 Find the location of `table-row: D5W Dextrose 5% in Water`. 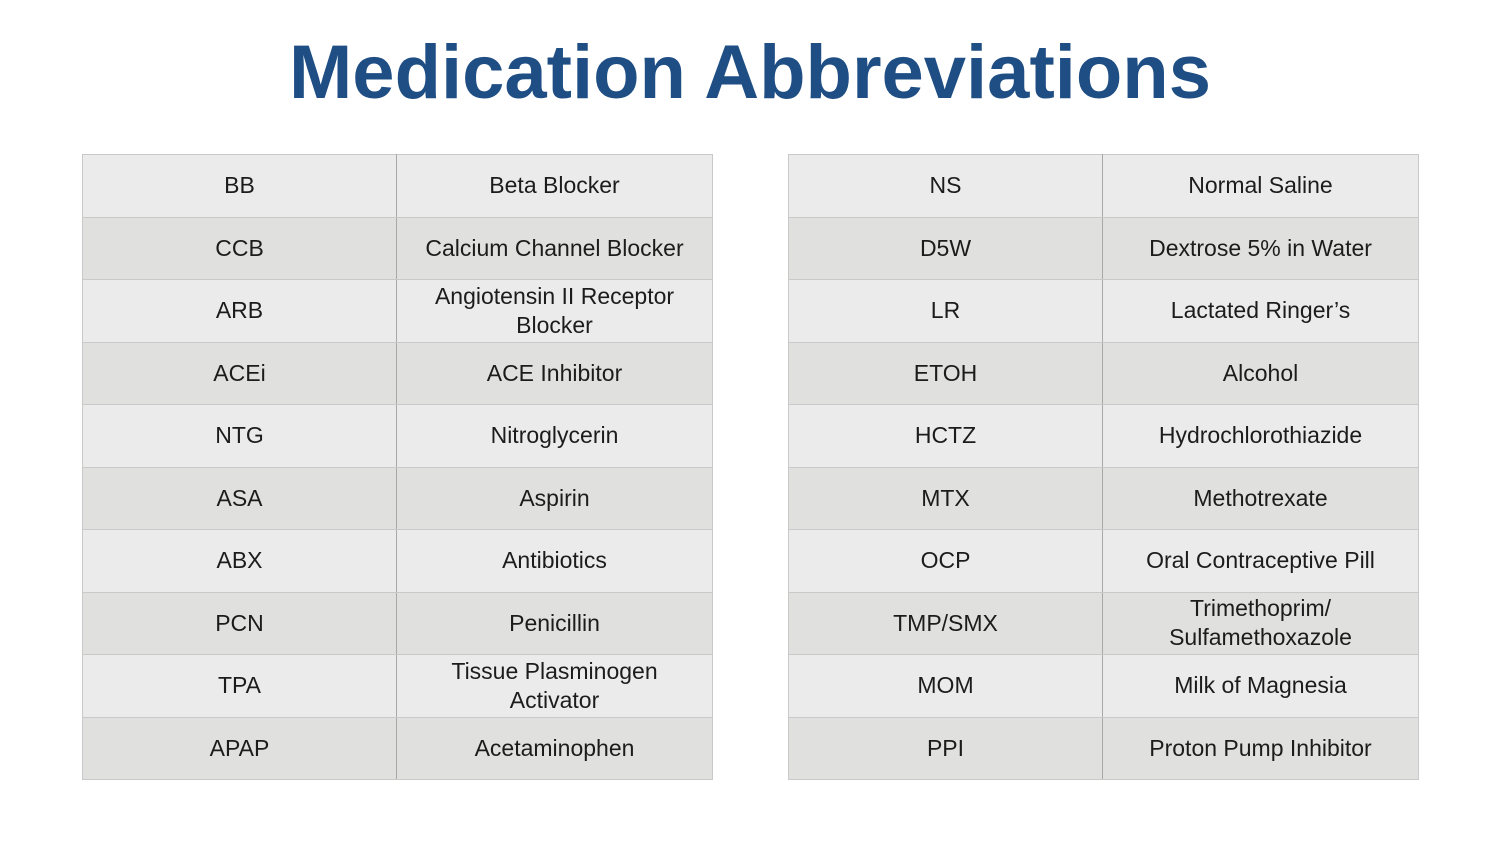

table-row: D5W Dextrose 5% in Water is located at coordinates (1103, 248).